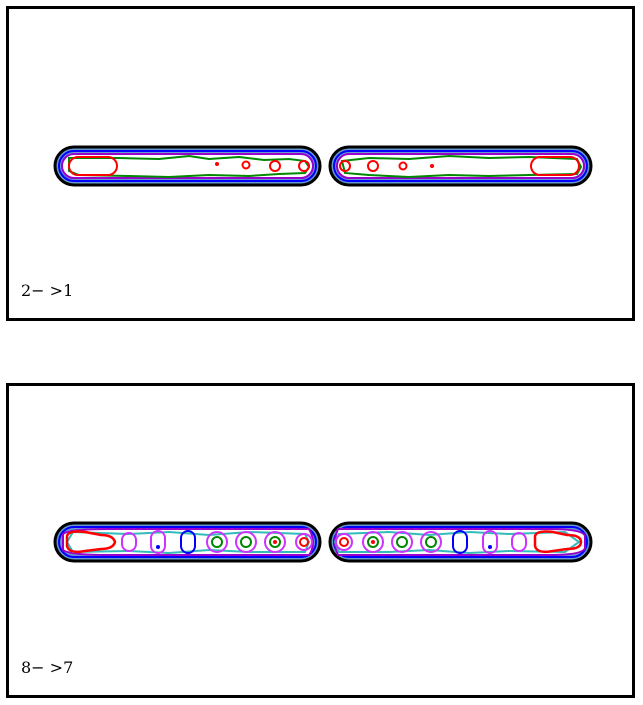 The height and width of the screenshot is (705, 643). I want to click on green-contour, so click(461, 166).